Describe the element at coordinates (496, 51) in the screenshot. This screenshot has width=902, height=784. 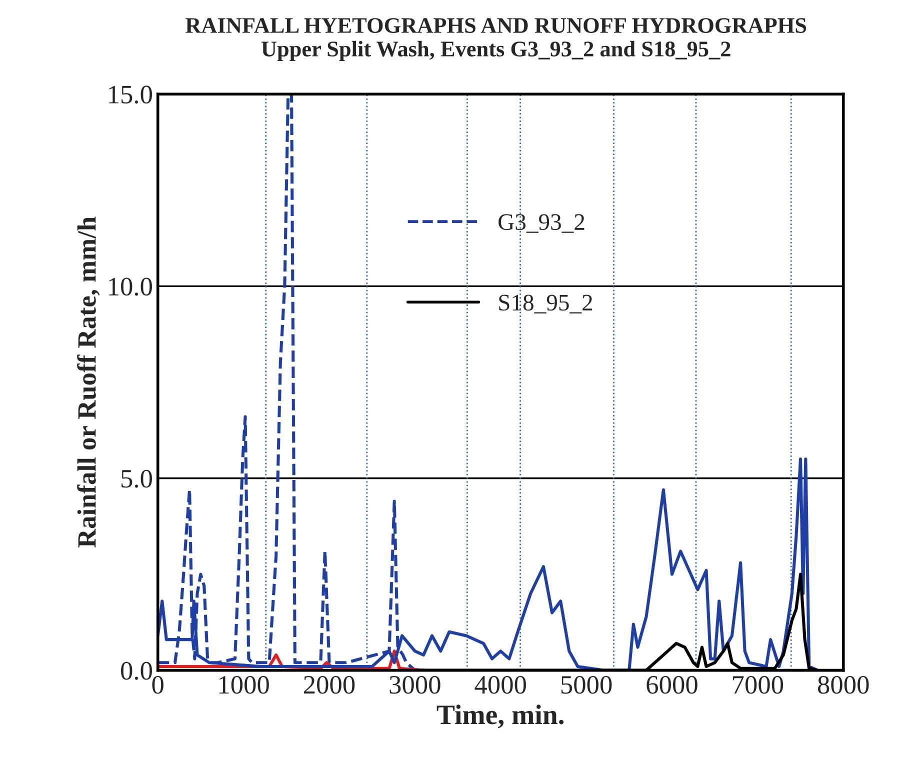
I see `chart-subtitle: Upper Split Wash, Events G3_93_2 and S18_95_2` at that location.